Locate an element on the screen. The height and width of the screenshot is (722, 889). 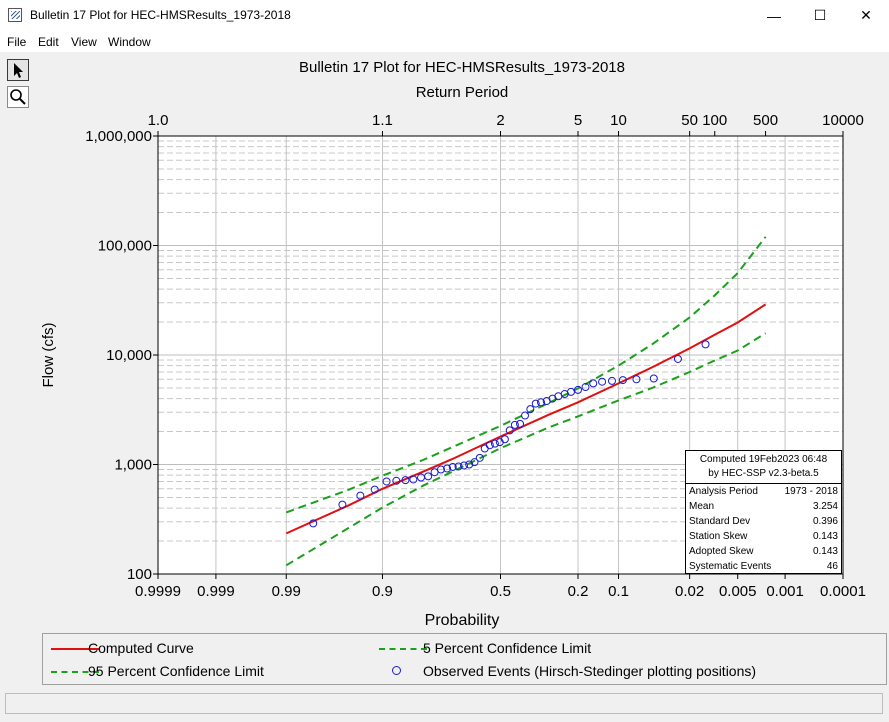
stats-row: Mean 3.254 is located at coordinates (763, 506).